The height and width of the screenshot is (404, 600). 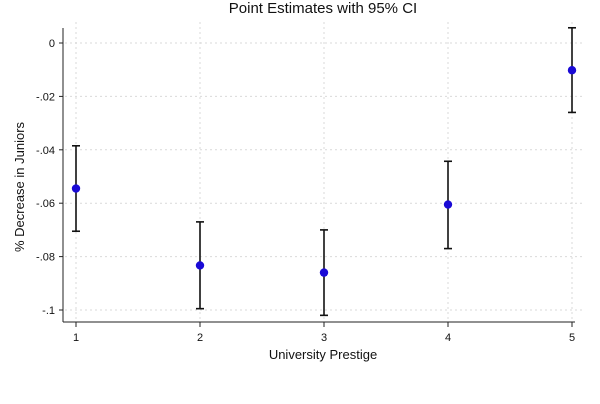 I want to click on x-tick-label: 1, so click(x=76, y=338).